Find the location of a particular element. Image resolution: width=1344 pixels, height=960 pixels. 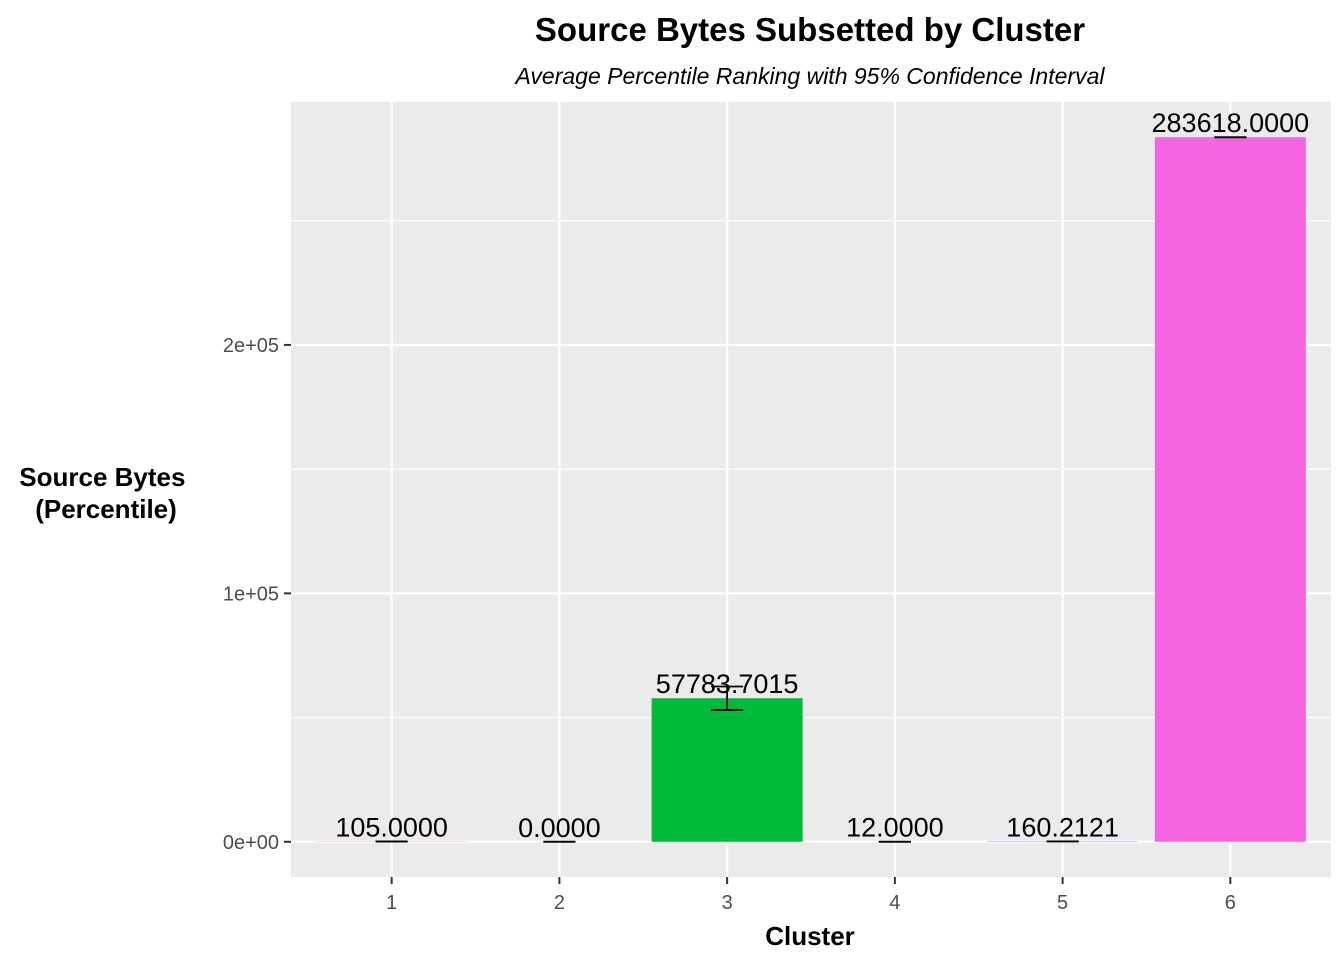

x-tick-label: 6 is located at coordinates (1230, 903).